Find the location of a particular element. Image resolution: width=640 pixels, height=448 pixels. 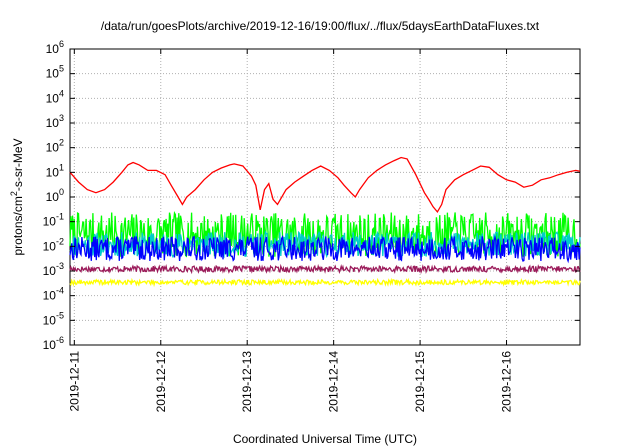

y-tick-label: 10⁻¹ is located at coordinates (53, 220).